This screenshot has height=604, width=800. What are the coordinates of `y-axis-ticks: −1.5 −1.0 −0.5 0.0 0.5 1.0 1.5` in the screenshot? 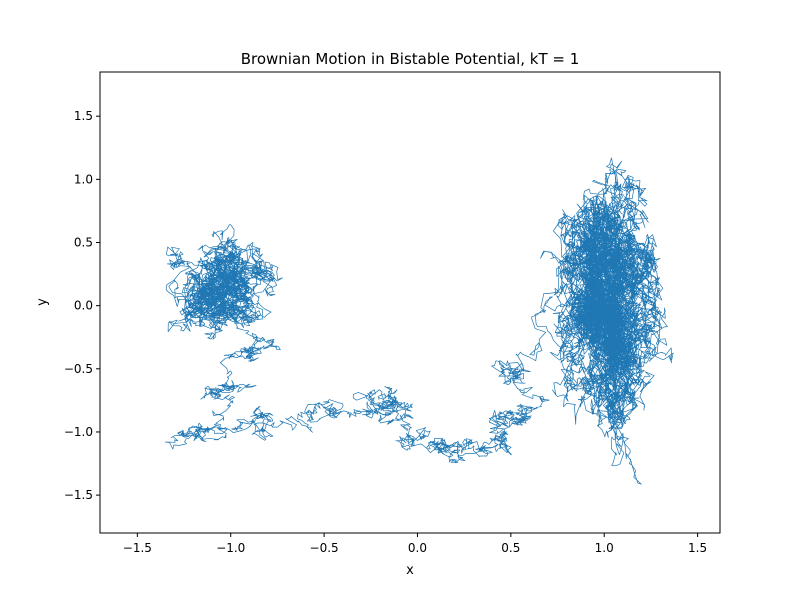 It's located at (82, 305).